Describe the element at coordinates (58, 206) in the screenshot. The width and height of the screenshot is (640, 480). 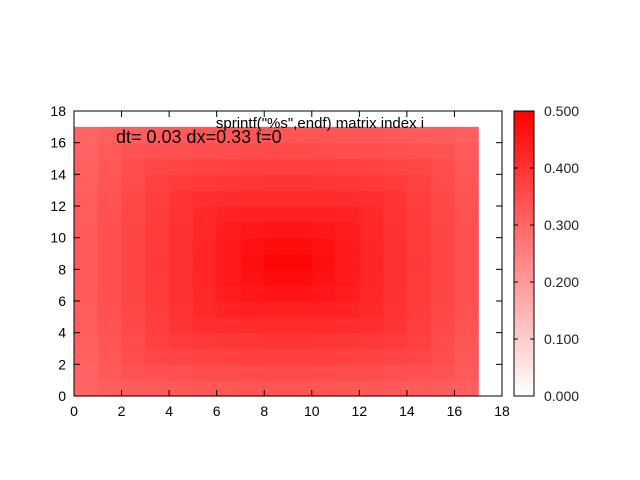
I see `y-tick-label: 12` at that location.